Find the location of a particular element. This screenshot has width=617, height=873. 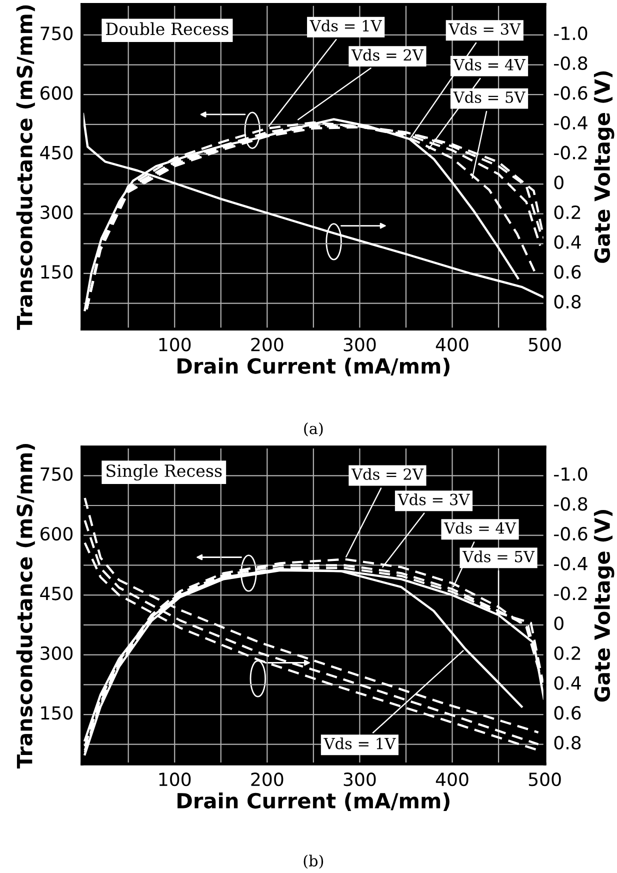

text: (a) is located at coordinates (313, 429).